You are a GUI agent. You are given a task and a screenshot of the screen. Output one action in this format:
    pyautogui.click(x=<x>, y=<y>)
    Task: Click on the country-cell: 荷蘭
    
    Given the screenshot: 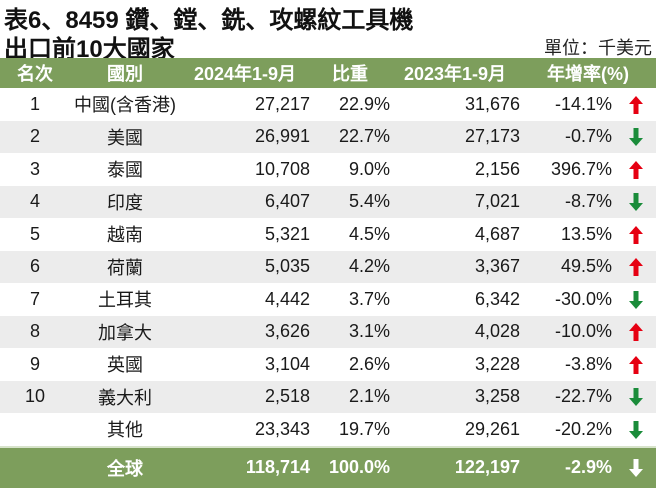 What is the action you would take?
    pyautogui.click(x=125, y=266)
    